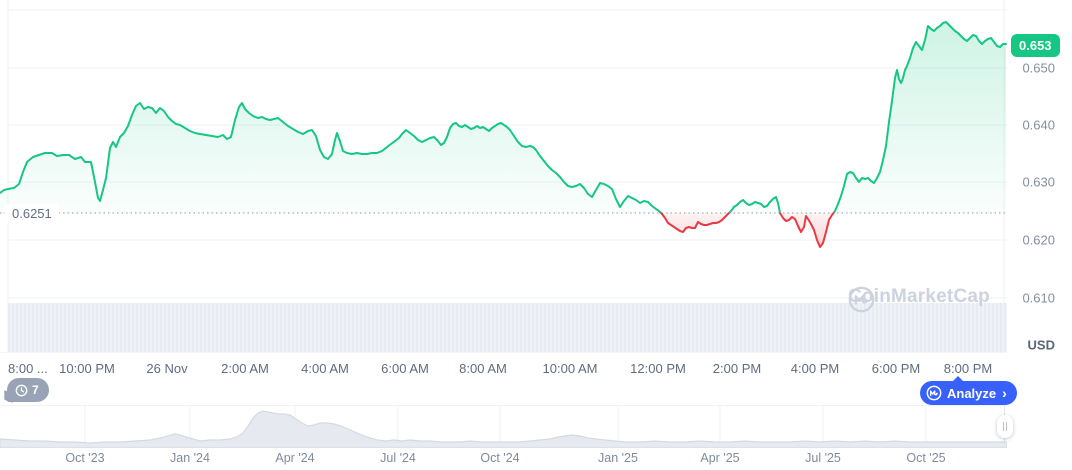 This screenshot has height=470, width=1072. Describe the element at coordinates (500, 458) in the screenshot. I see `navigator-date-label: Oct '24` at that location.